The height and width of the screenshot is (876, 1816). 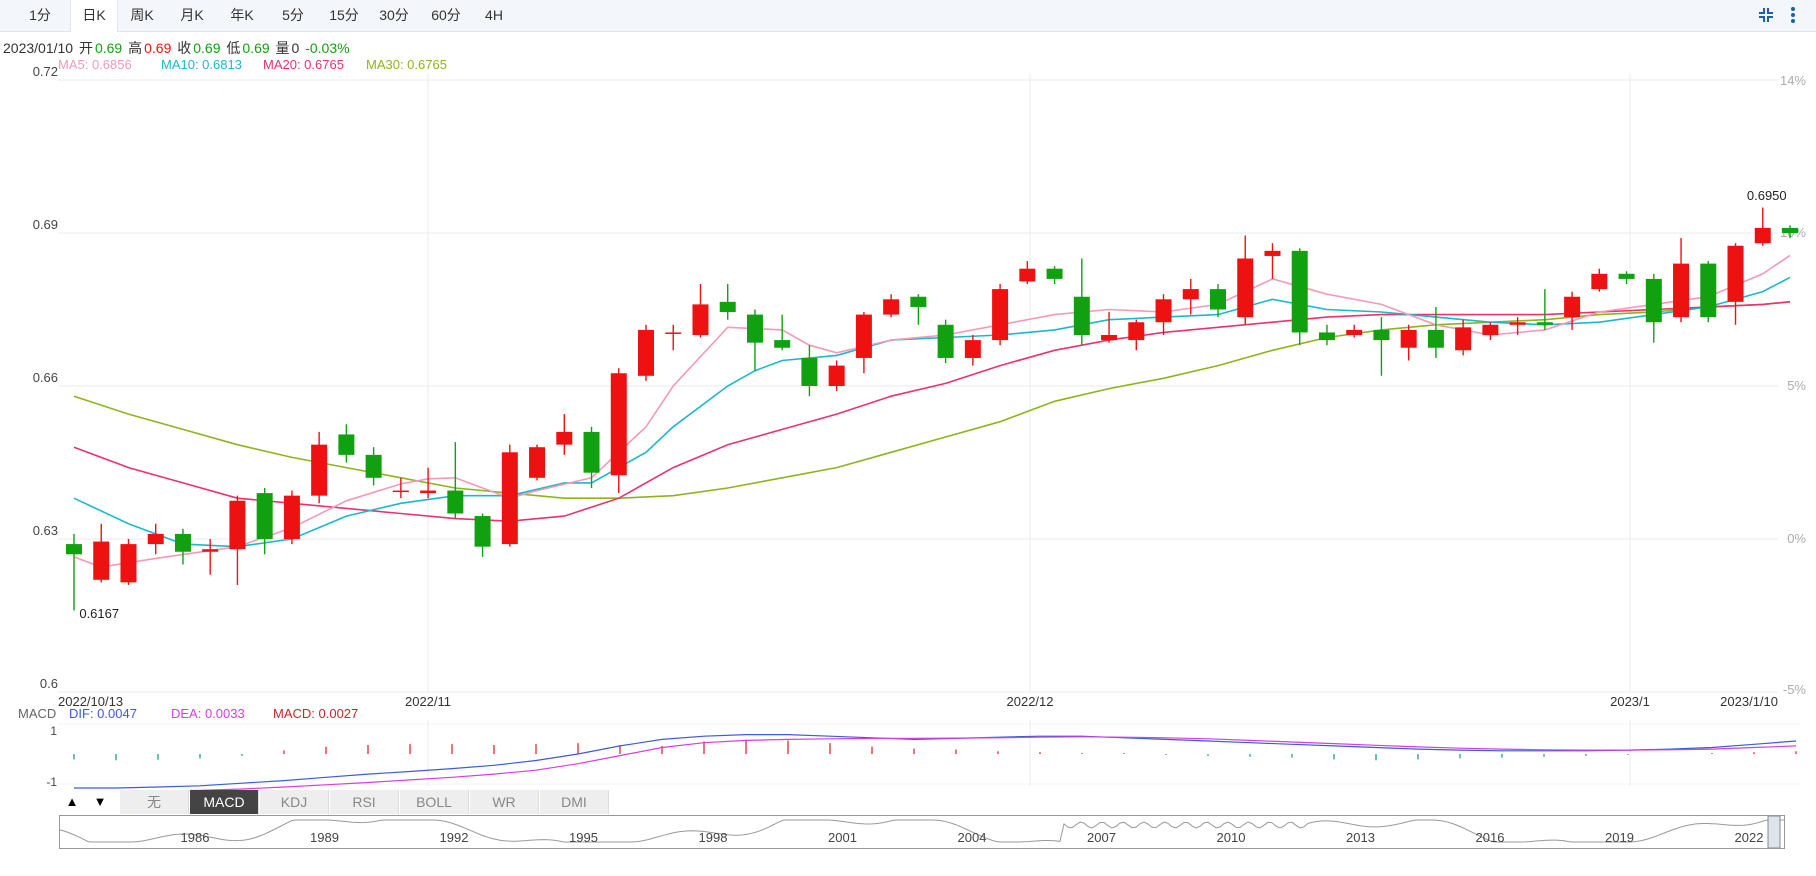 What do you see at coordinates (1360, 837) in the screenshot?
I see `navigator-year-label: 2013` at bounding box center [1360, 837].